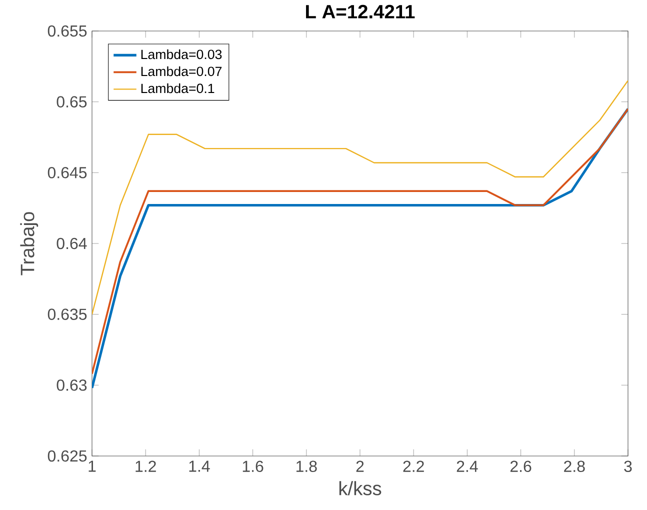 The width and height of the screenshot is (647, 510). I want to click on chart-title: L A=12.4211, so click(360, 11).